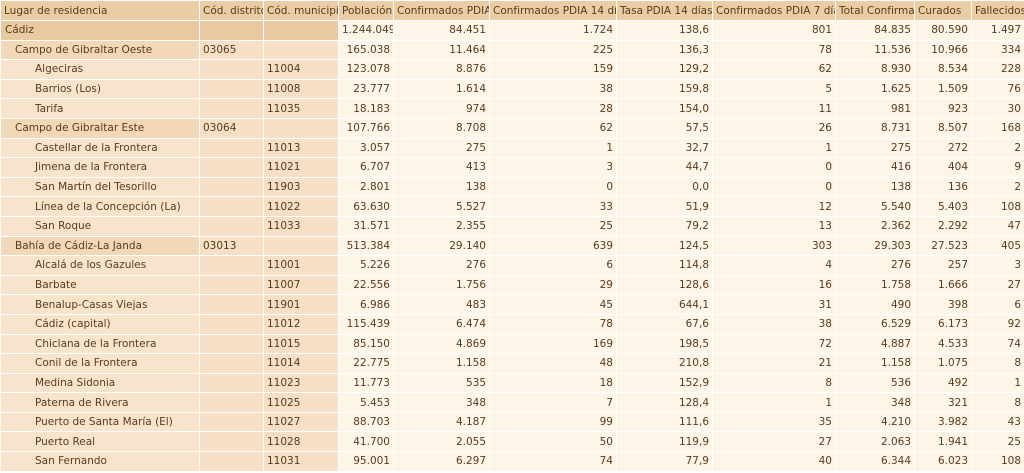 The width and height of the screenshot is (1024, 473). I want to click on column-header: Lugar de residencia, so click(100, 10).